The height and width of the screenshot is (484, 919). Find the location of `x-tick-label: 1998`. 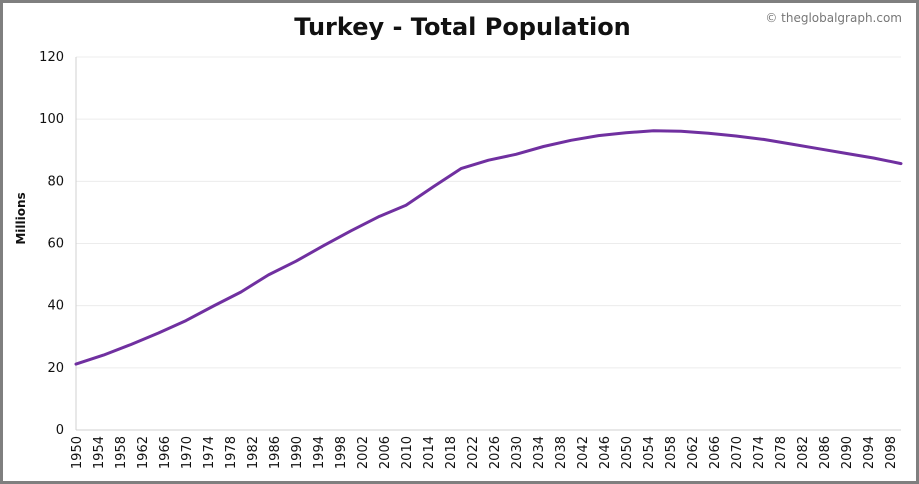

x-tick-label: 1998 is located at coordinates (341, 452).